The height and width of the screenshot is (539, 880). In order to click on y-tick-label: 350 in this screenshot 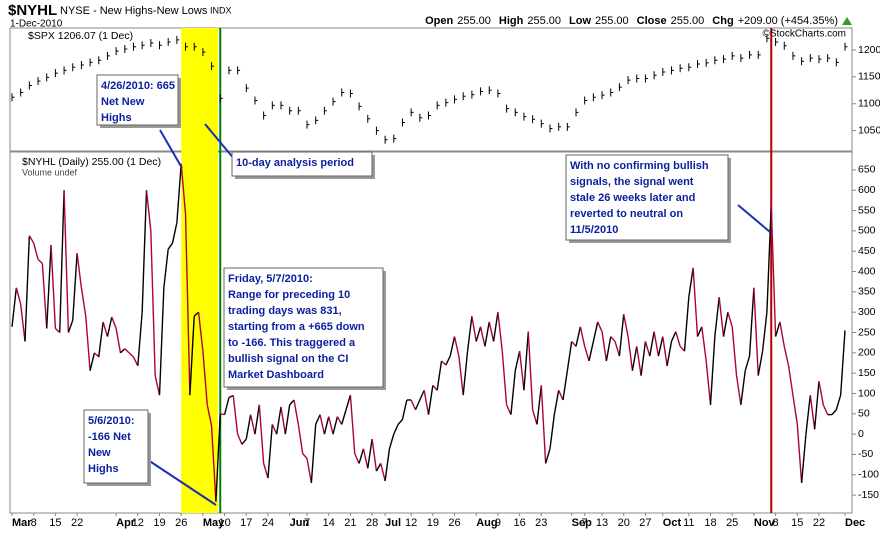, I will do `click(867, 292)`.